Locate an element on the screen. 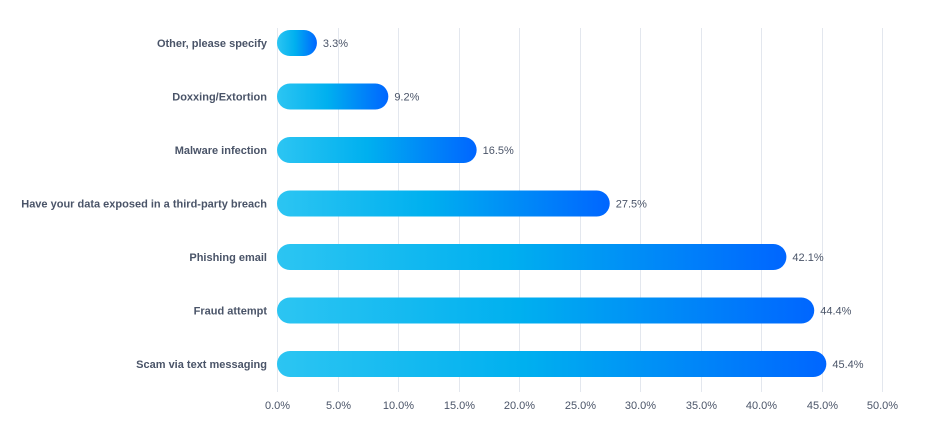  x-tick-label: 50.0% is located at coordinates (882, 406).